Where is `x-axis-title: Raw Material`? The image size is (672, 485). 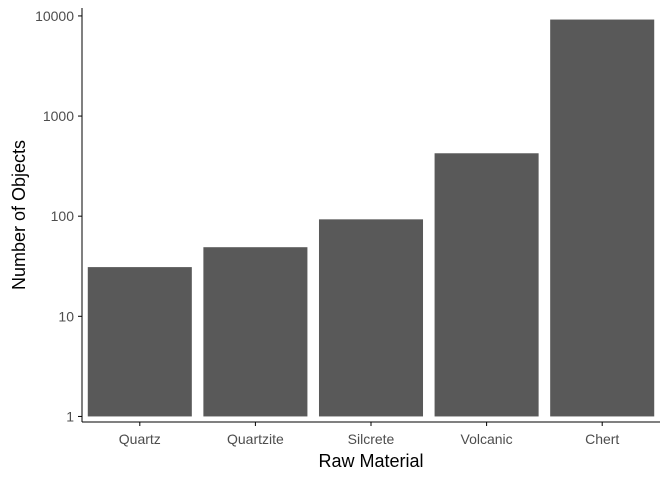 x-axis-title: Raw Material is located at coordinates (370, 461).